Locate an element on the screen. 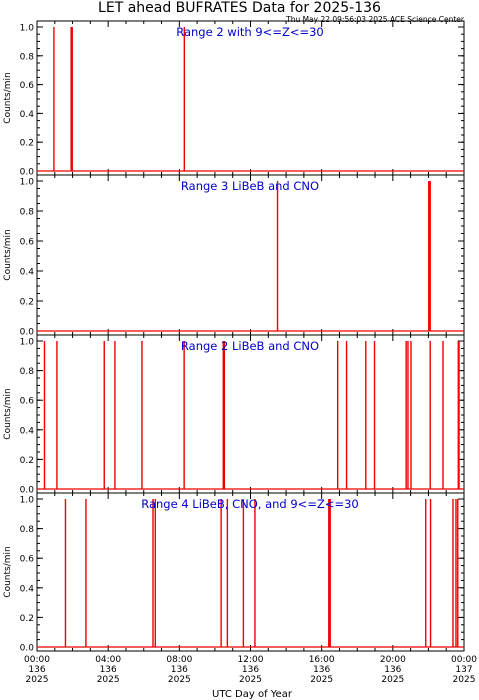 The image size is (479, 700). x-tick-time: 04:00 is located at coordinates (108, 660).